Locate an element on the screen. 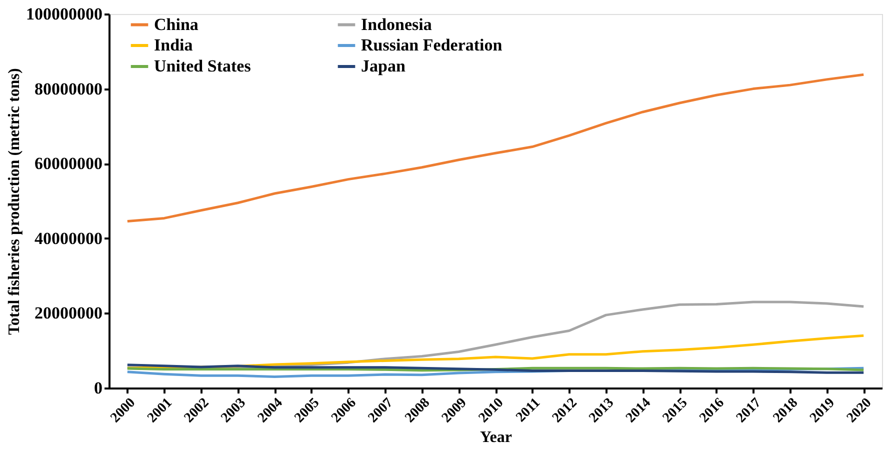 The image size is (887, 450). legend-label: India is located at coordinates (174, 45).